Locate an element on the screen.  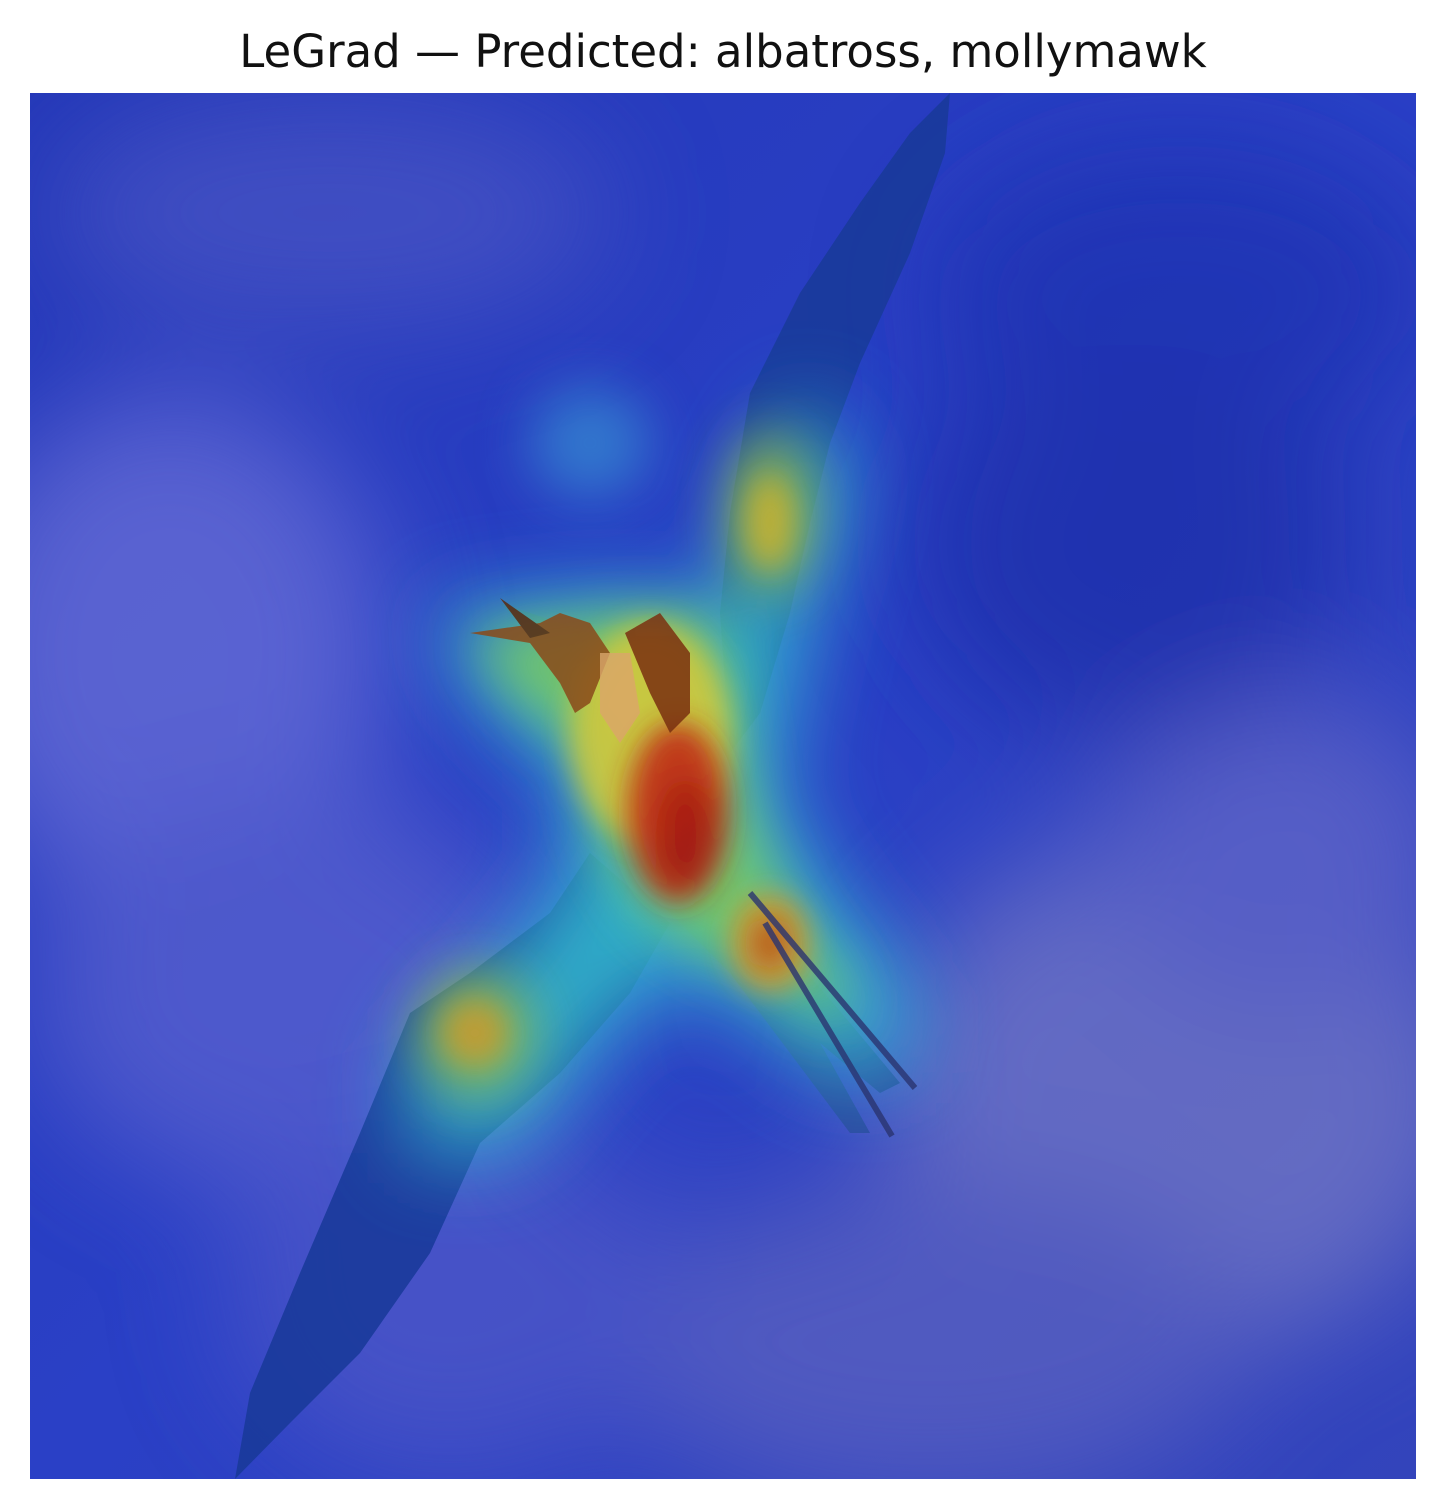
bird-tail is located at coordinates (832, 1014).